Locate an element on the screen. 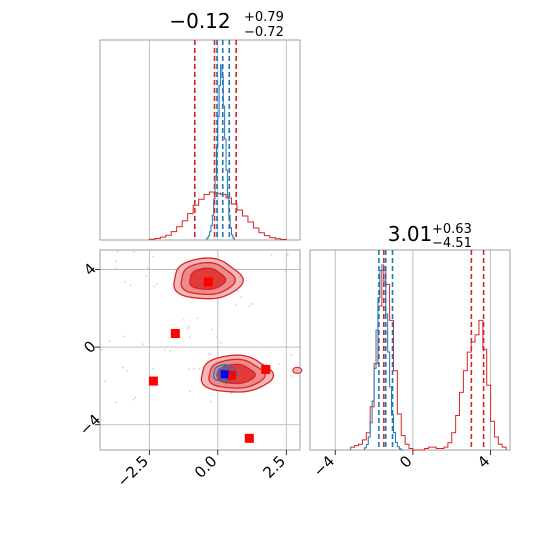 Image resolution: width=550 pixels, height=550 pixels. x-tick-label: 0 is located at coordinates (405, 461).